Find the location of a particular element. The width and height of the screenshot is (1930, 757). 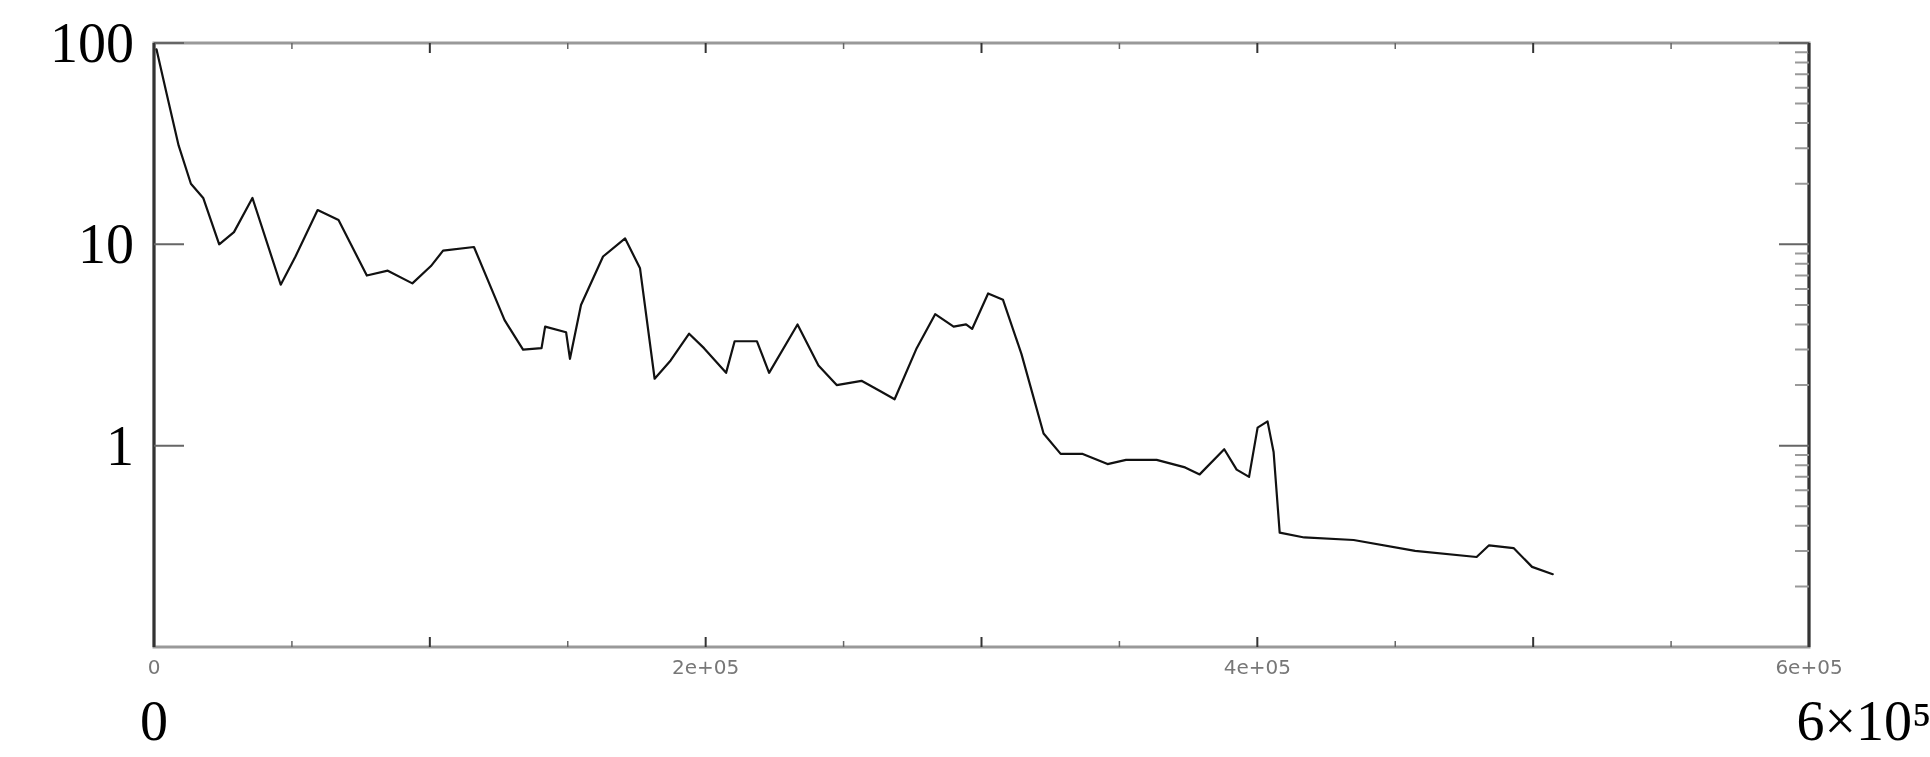

text: 6×10⁵ is located at coordinates (1863, 721).